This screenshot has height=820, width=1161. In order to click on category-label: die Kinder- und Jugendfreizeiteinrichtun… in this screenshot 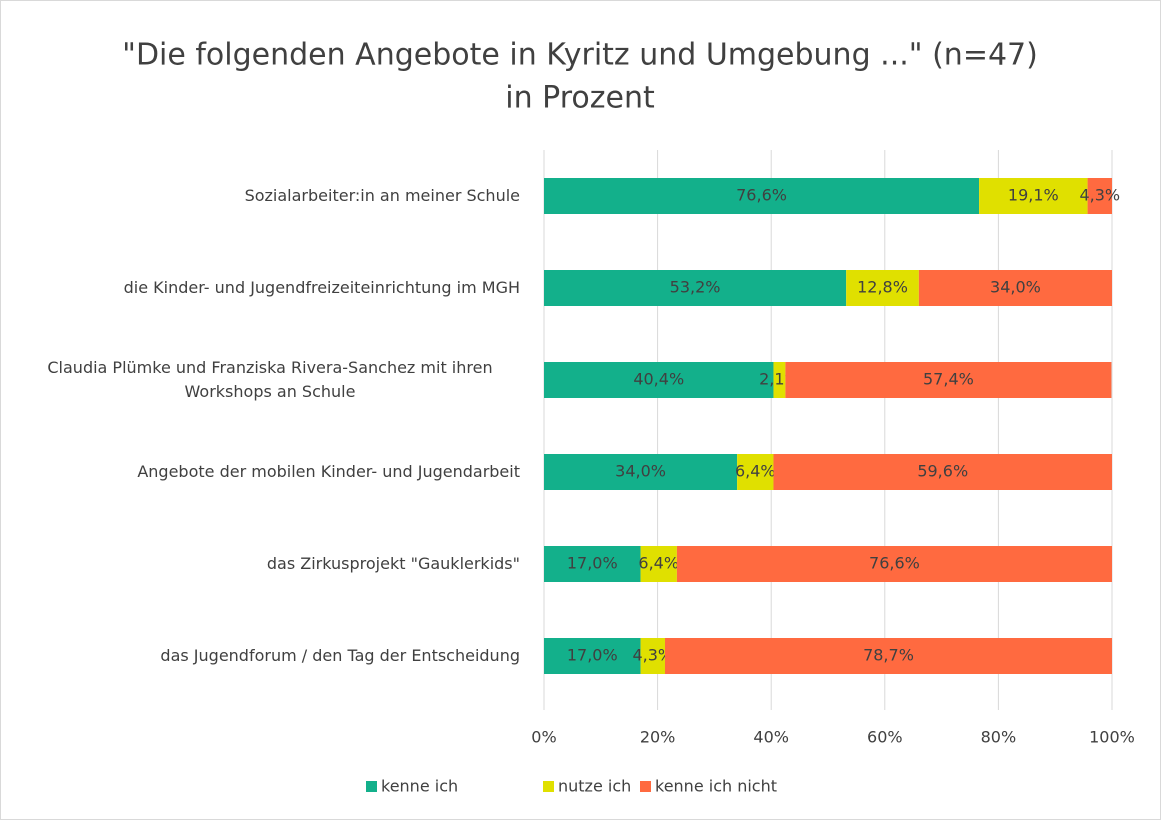, I will do `click(270, 288)`.